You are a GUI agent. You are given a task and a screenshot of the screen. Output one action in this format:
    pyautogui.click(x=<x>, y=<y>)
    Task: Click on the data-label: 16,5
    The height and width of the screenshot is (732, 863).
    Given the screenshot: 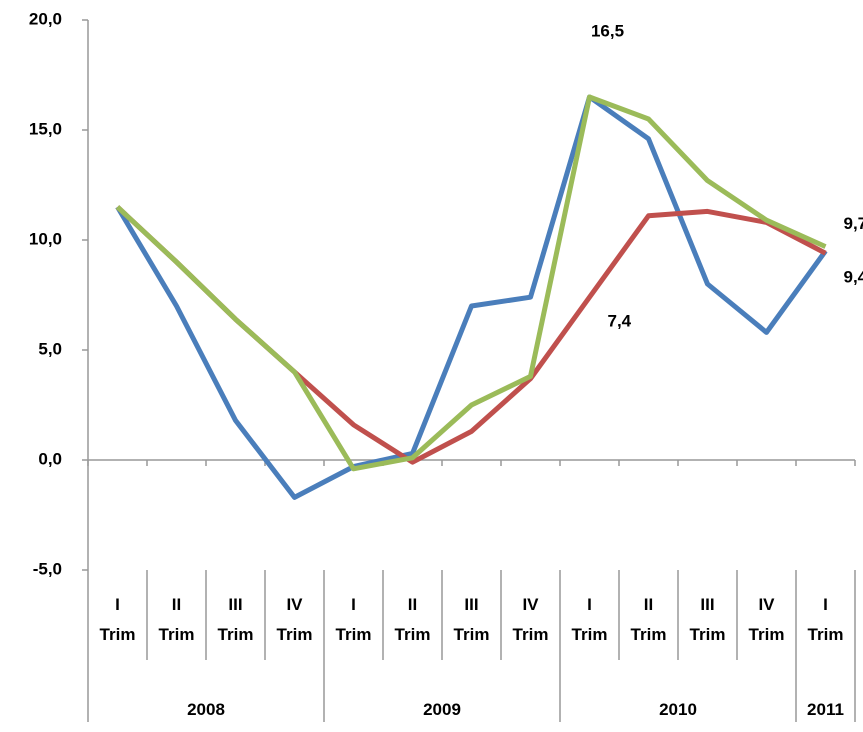 What is the action you would take?
    pyautogui.click(x=607, y=30)
    